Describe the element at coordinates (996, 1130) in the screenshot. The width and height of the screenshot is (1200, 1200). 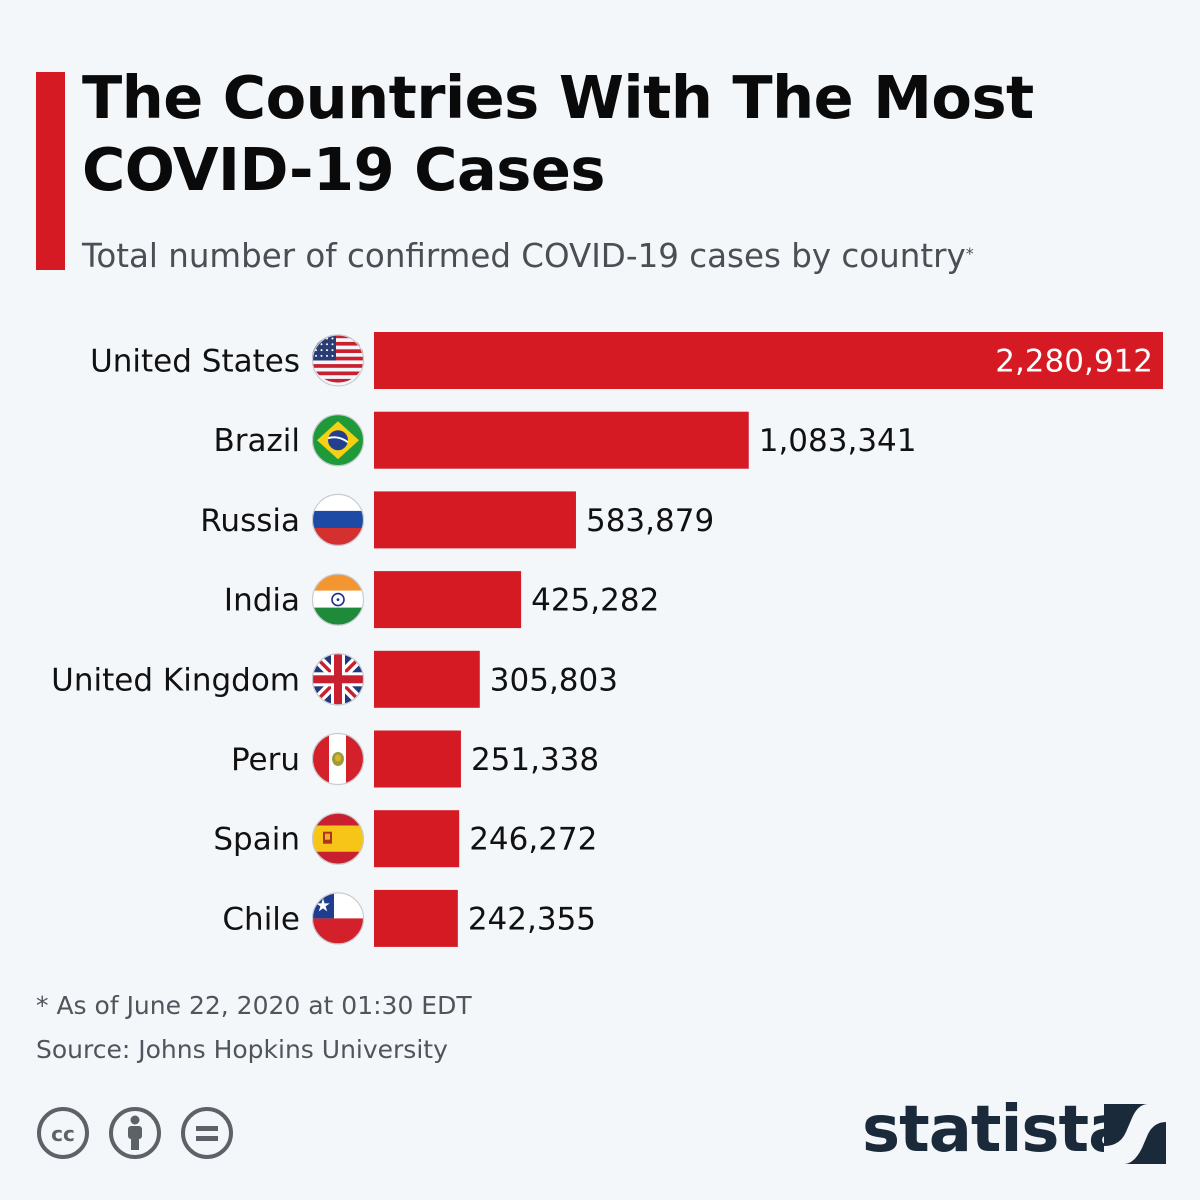
I see `statista-wordmark: statista` at that location.